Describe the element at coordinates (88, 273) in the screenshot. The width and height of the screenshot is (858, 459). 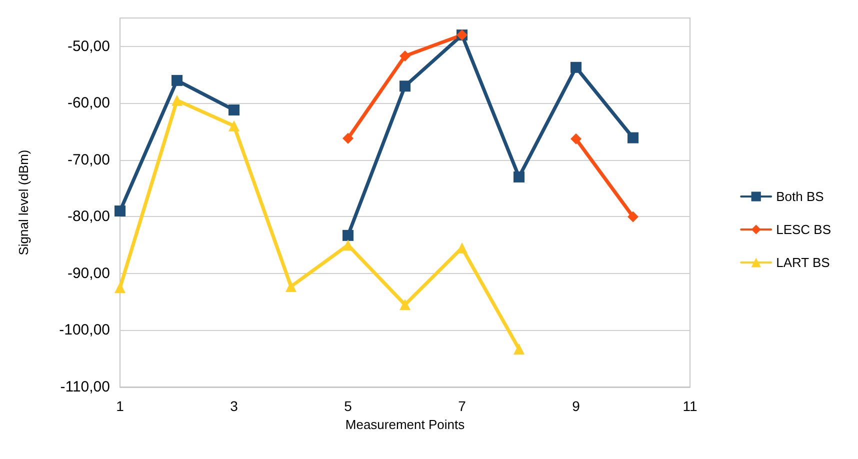
I see `y-tick-label: -90,00` at that location.